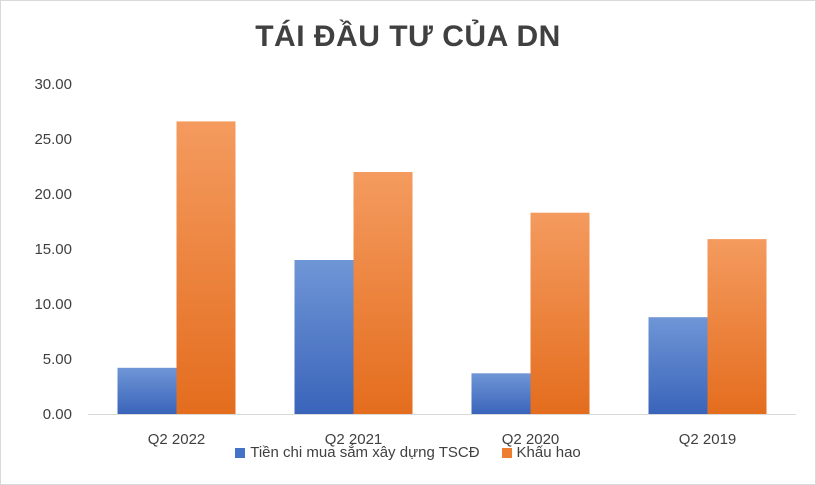 The width and height of the screenshot is (816, 485). What do you see at coordinates (708, 439) in the screenshot?
I see `x-category-label: Q2 2019` at bounding box center [708, 439].